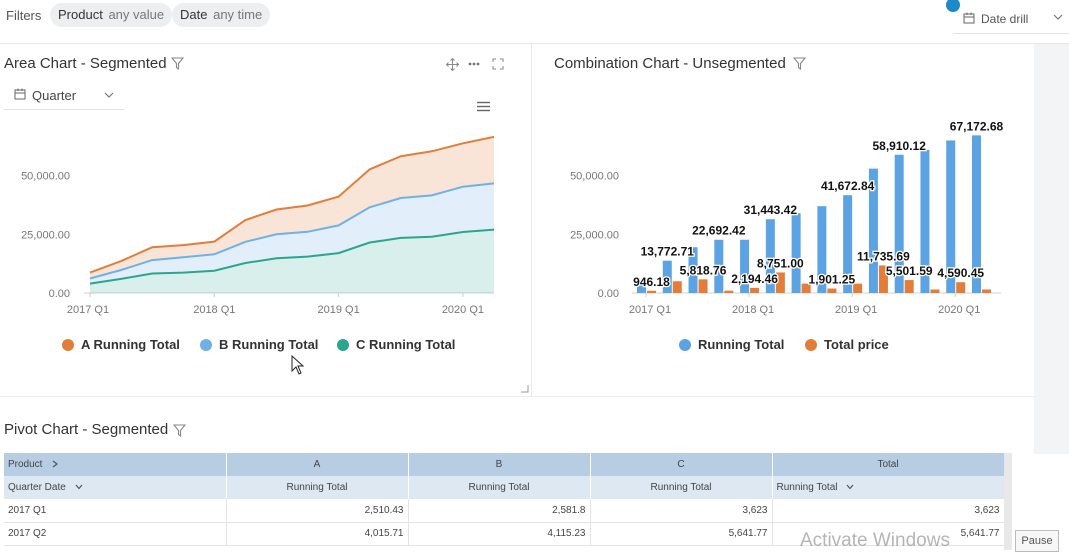 This screenshot has height=552, width=1069. I want to click on more-options-icon, so click(474, 64).